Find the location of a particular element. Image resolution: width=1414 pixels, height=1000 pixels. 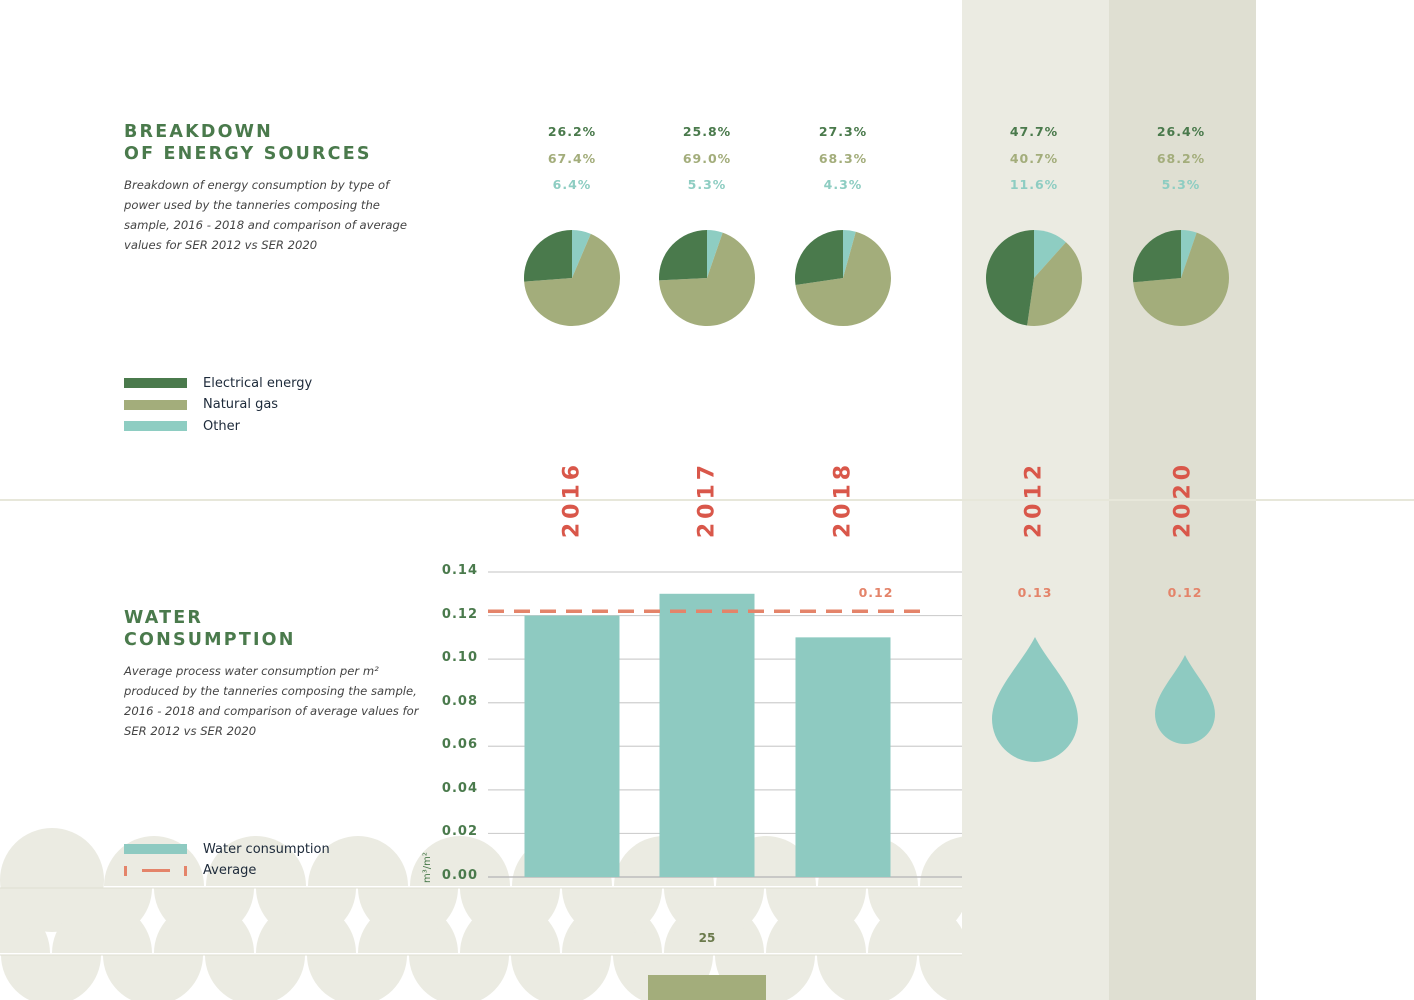

y-tick-label: 0.10 is located at coordinates (459, 658).